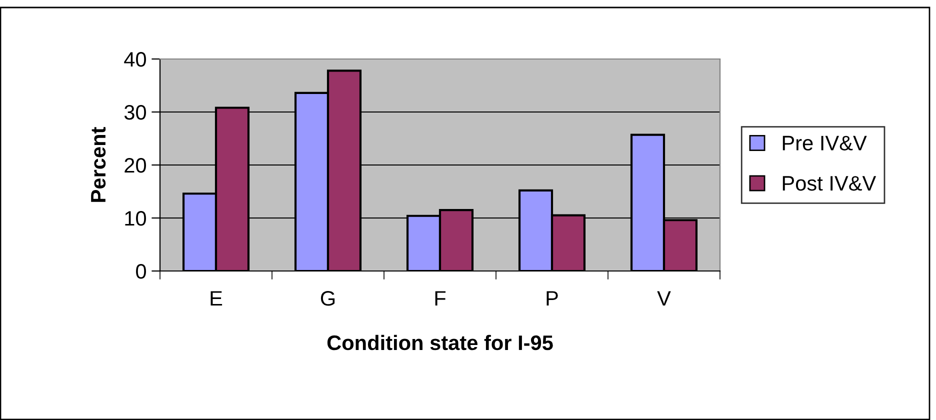 This screenshot has height=420, width=936. I want to click on y-tick-label: 30, so click(135, 112).